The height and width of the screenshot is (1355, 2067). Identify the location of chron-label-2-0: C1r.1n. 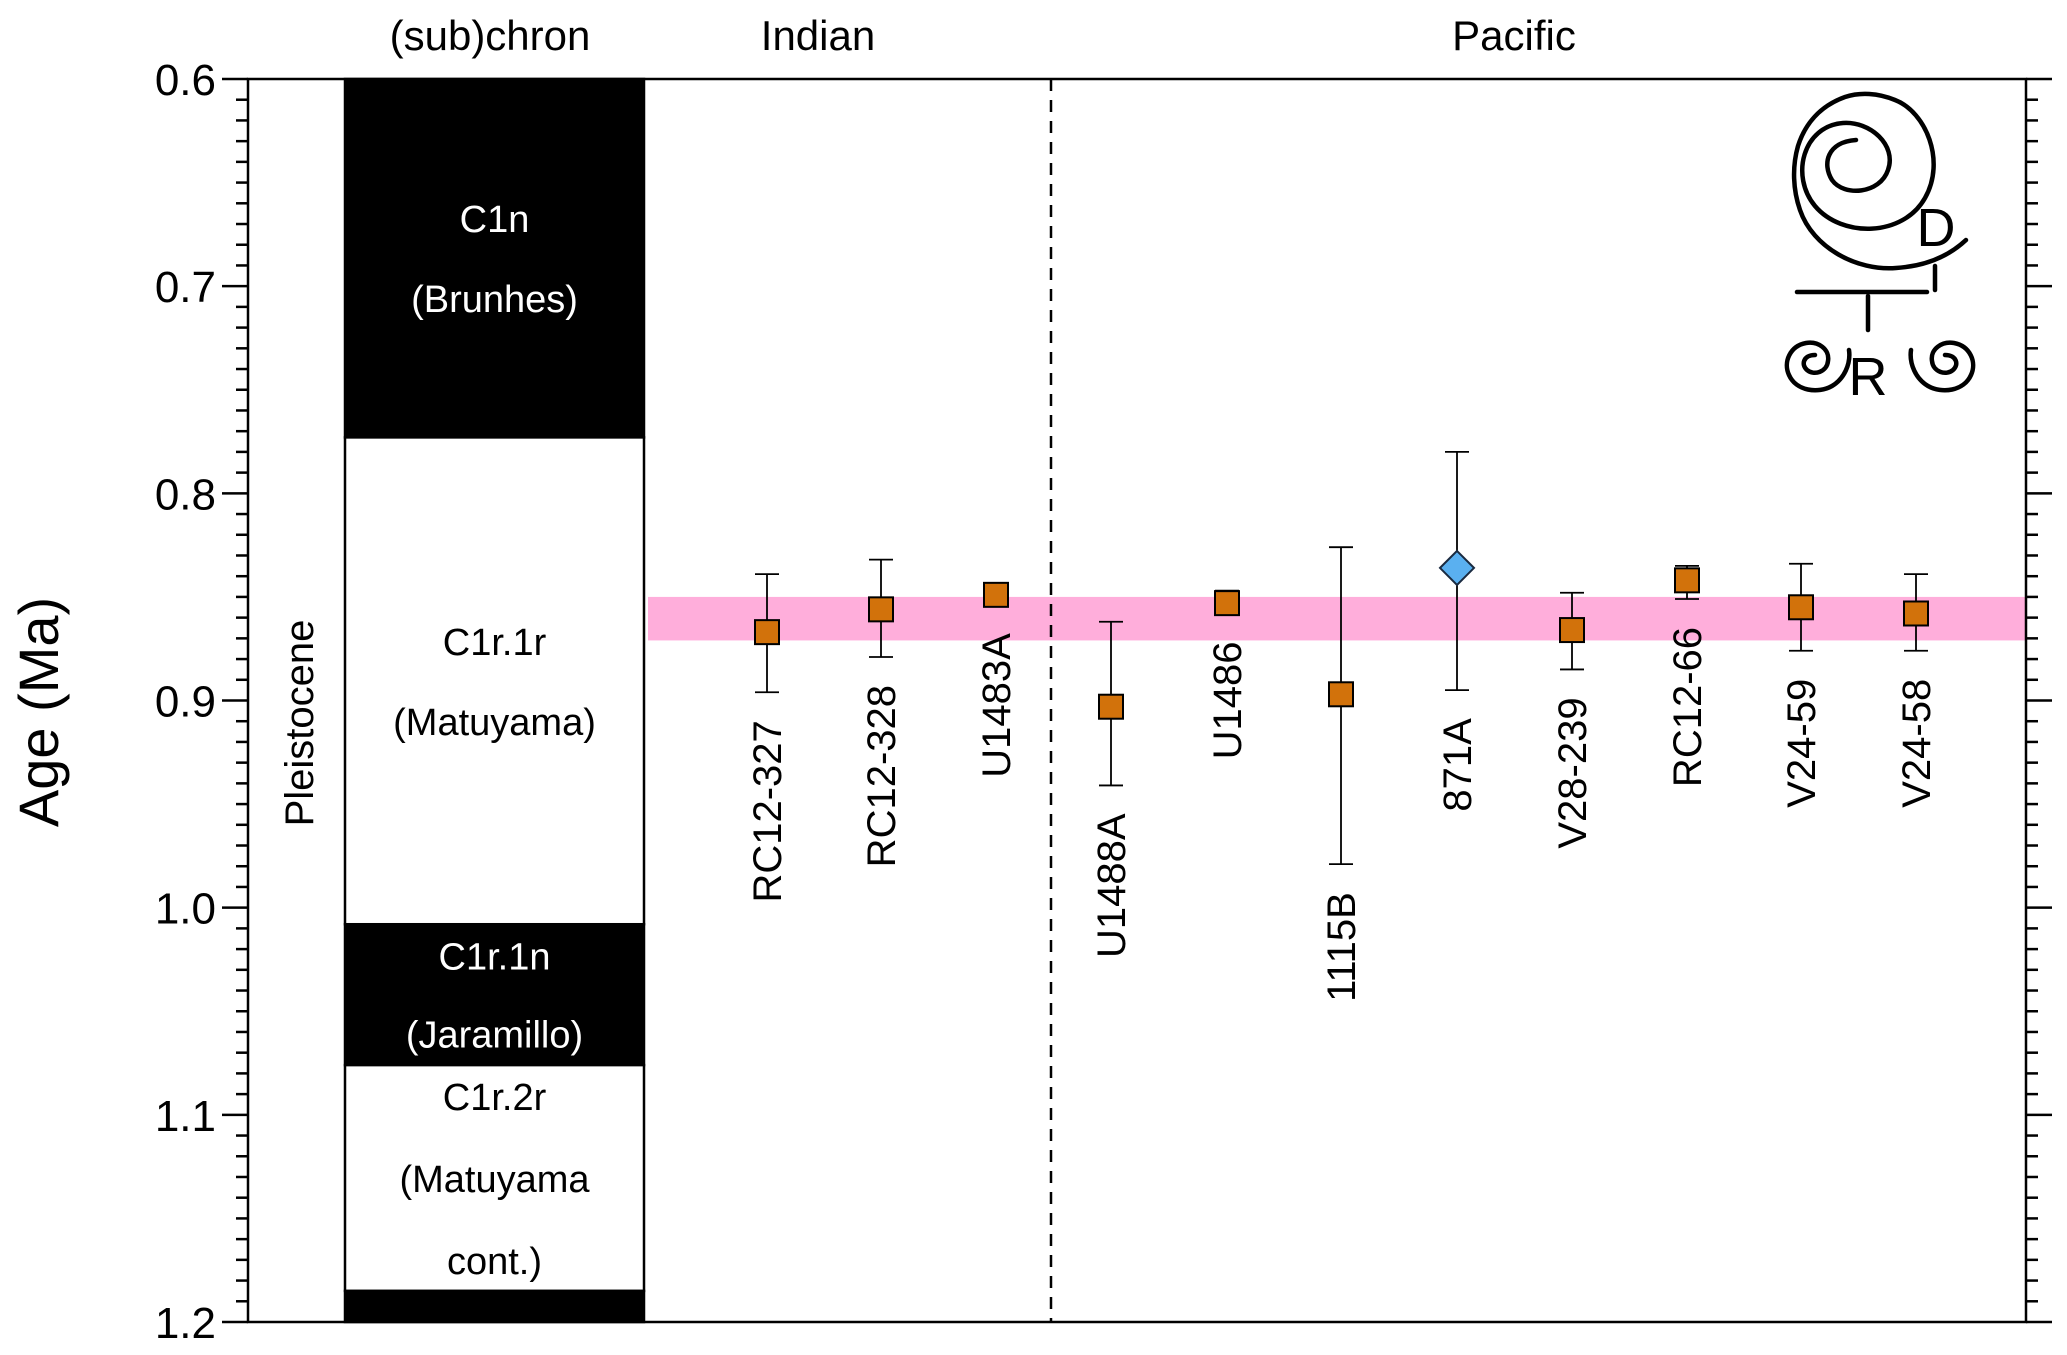
(495, 958).